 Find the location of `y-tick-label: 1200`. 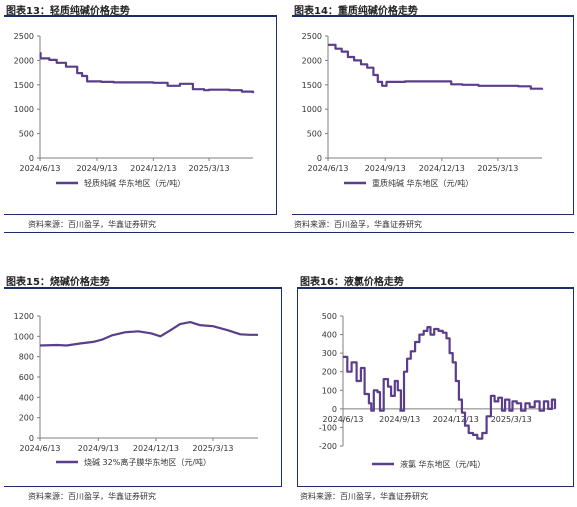

y-tick-label: 1200 is located at coordinates (24, 316).